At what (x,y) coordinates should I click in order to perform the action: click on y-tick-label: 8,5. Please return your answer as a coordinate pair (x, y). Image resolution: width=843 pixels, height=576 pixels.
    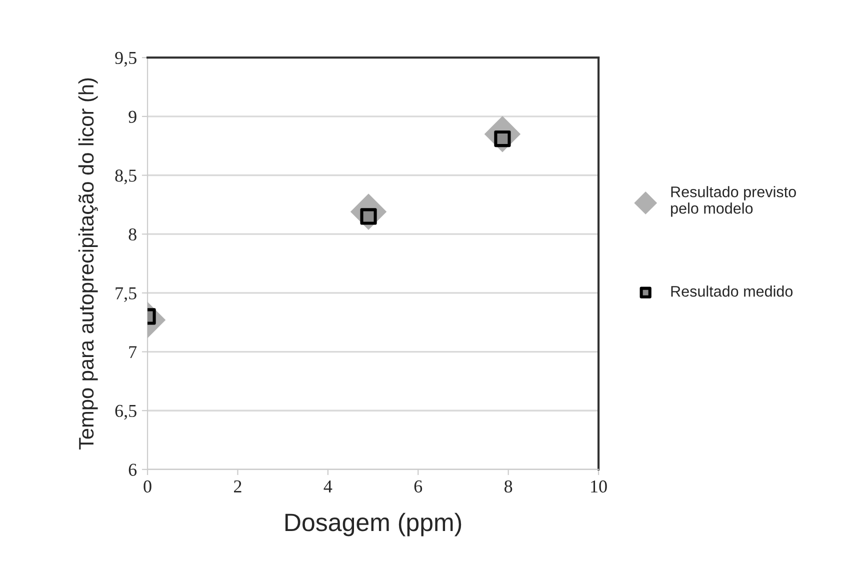
    Looking at the image, I should click on (125, 177).